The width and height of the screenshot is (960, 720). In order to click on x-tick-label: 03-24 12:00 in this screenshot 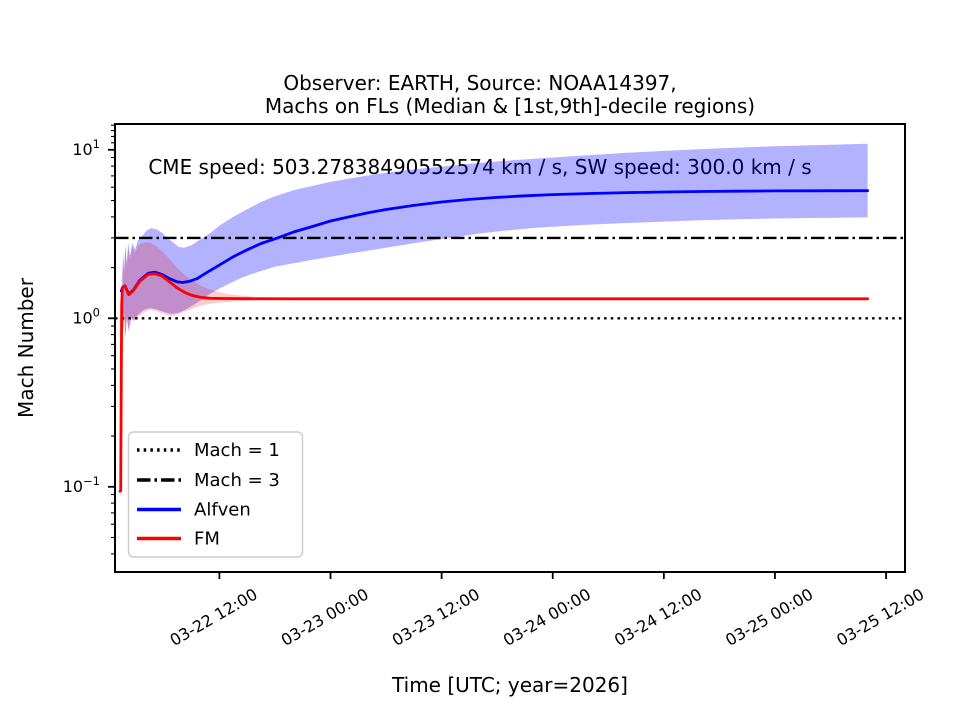, I will do `click(658, 617)`.